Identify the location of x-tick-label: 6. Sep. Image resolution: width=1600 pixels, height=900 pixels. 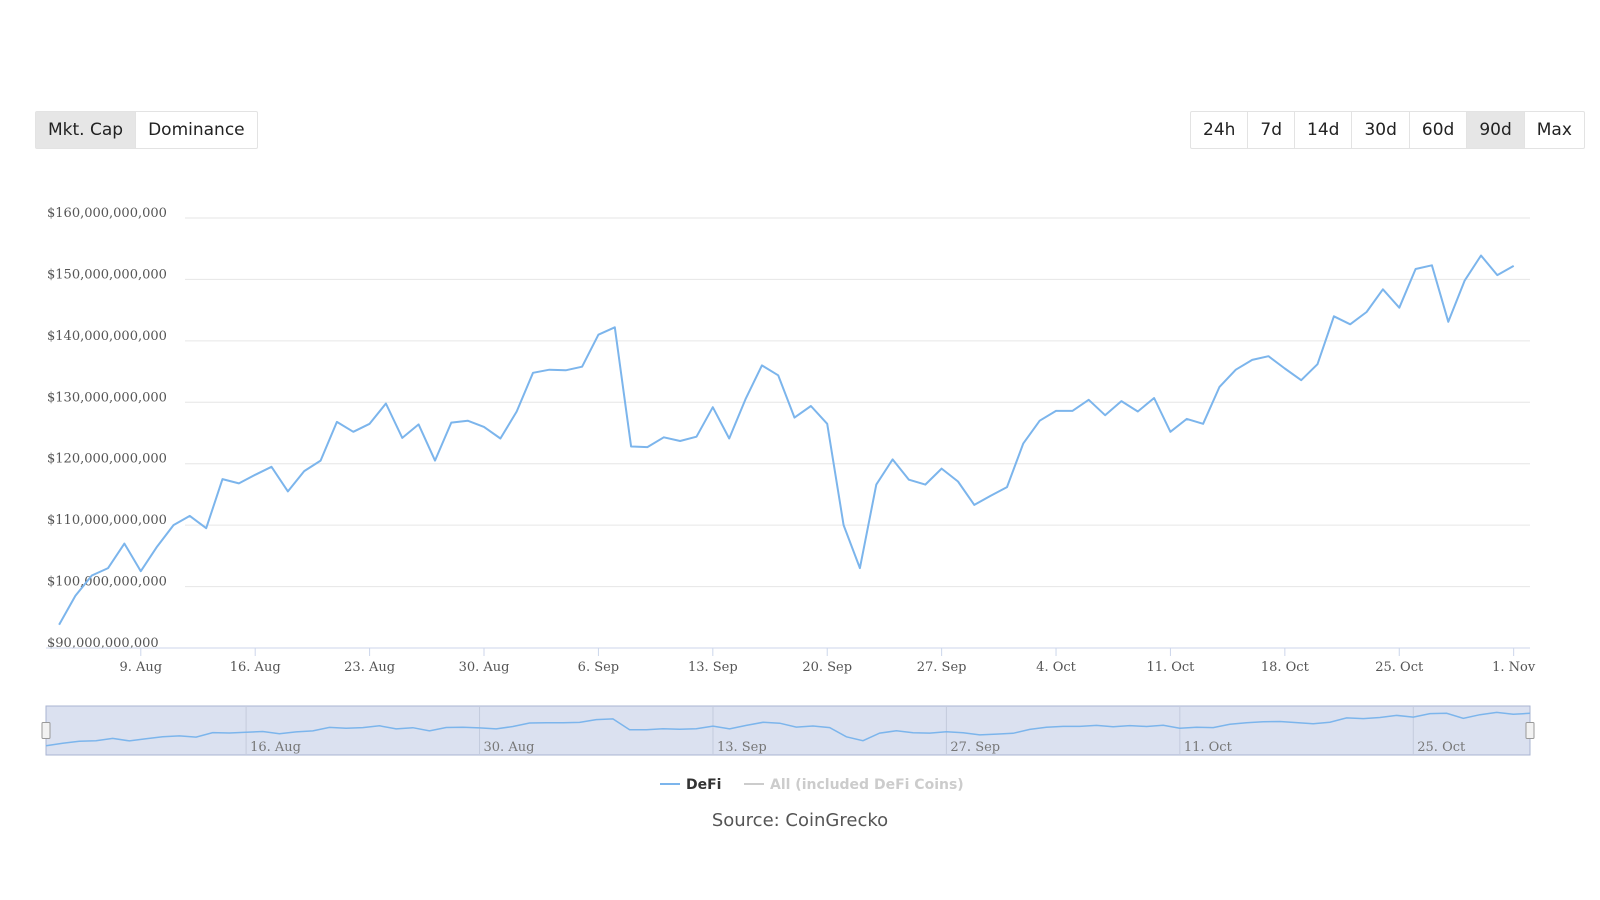
(598, 667).